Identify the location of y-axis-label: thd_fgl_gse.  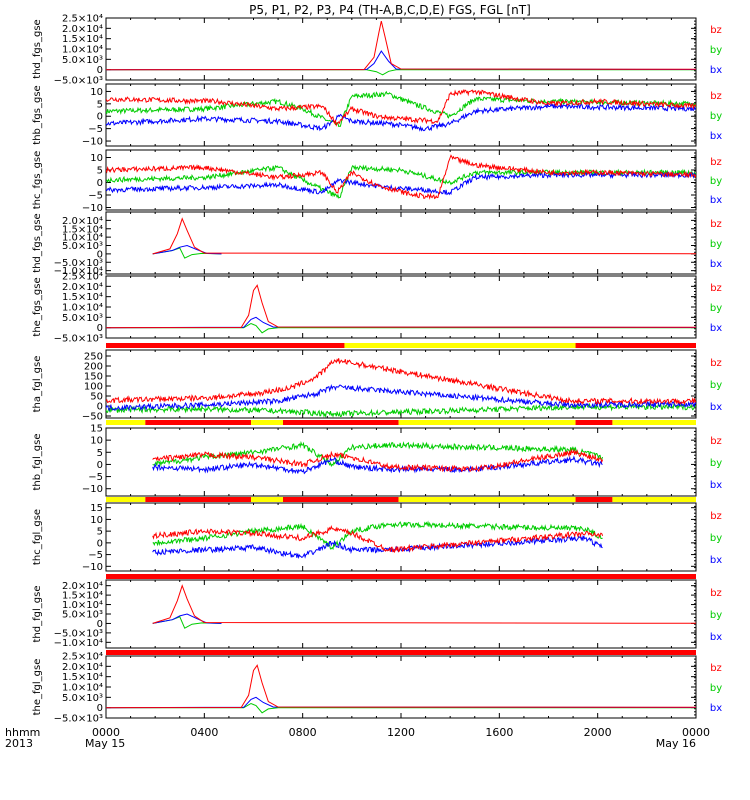
(37, 614).